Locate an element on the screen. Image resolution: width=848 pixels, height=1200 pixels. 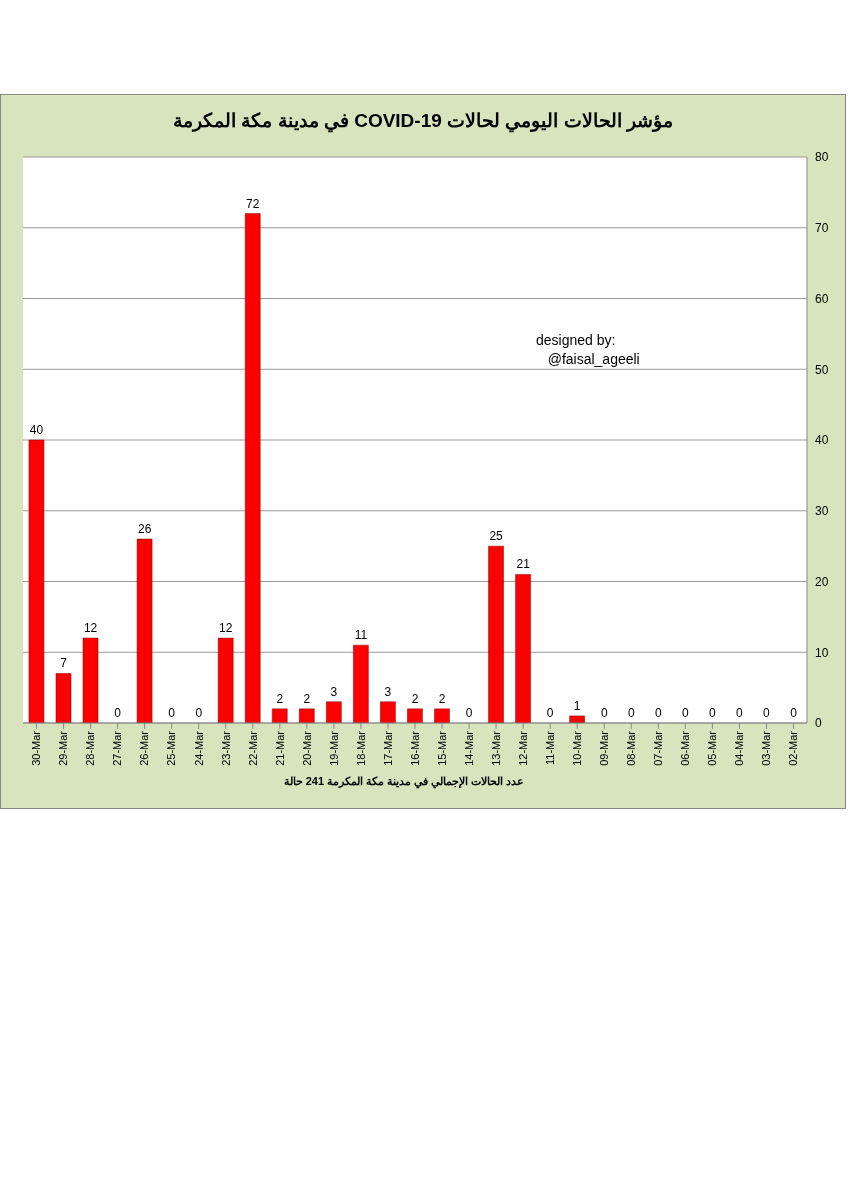
x-tick-label: 27-Mar is located at coordinates (117, 748).